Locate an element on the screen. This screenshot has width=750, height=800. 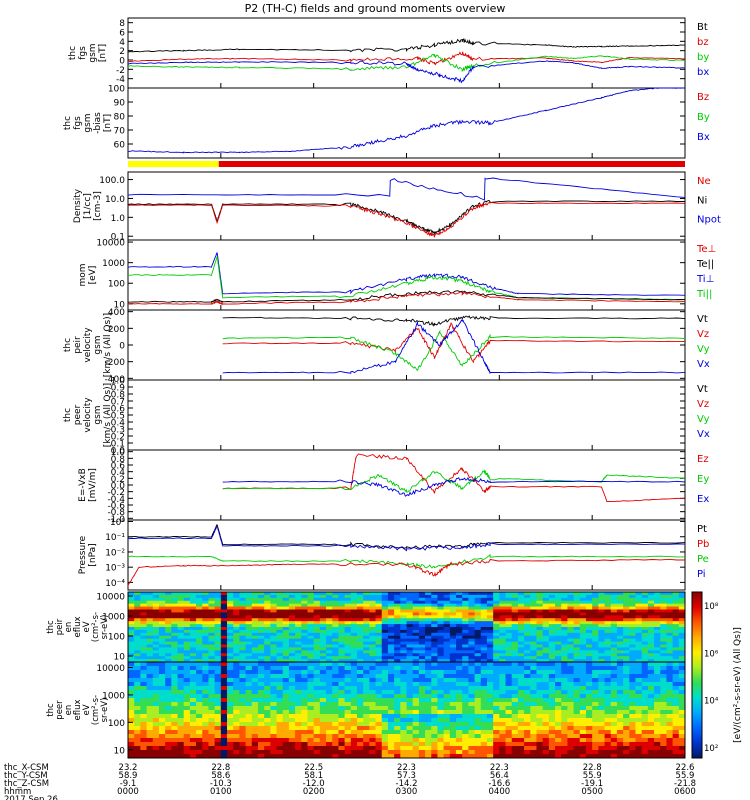
x-tick-label: -16.6 is located at coordinates (499, 784).